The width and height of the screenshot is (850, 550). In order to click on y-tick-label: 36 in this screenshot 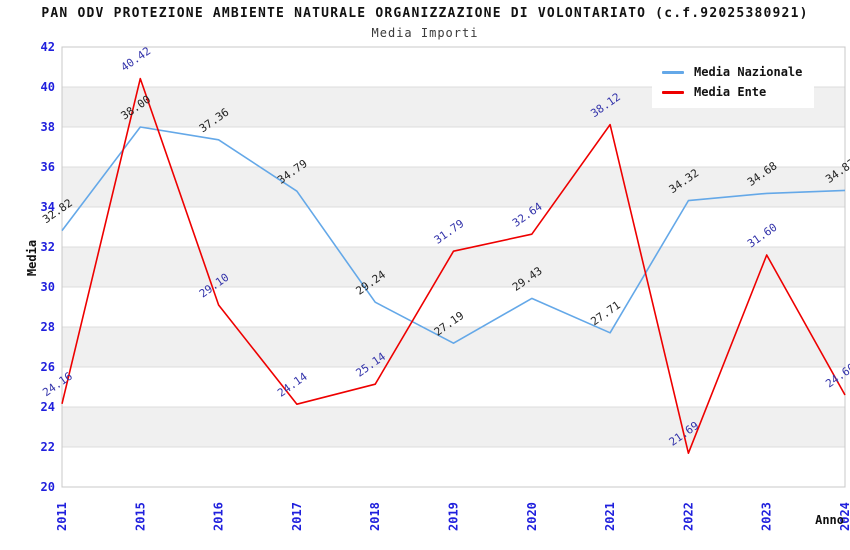, I will do `click(48, 167)`.